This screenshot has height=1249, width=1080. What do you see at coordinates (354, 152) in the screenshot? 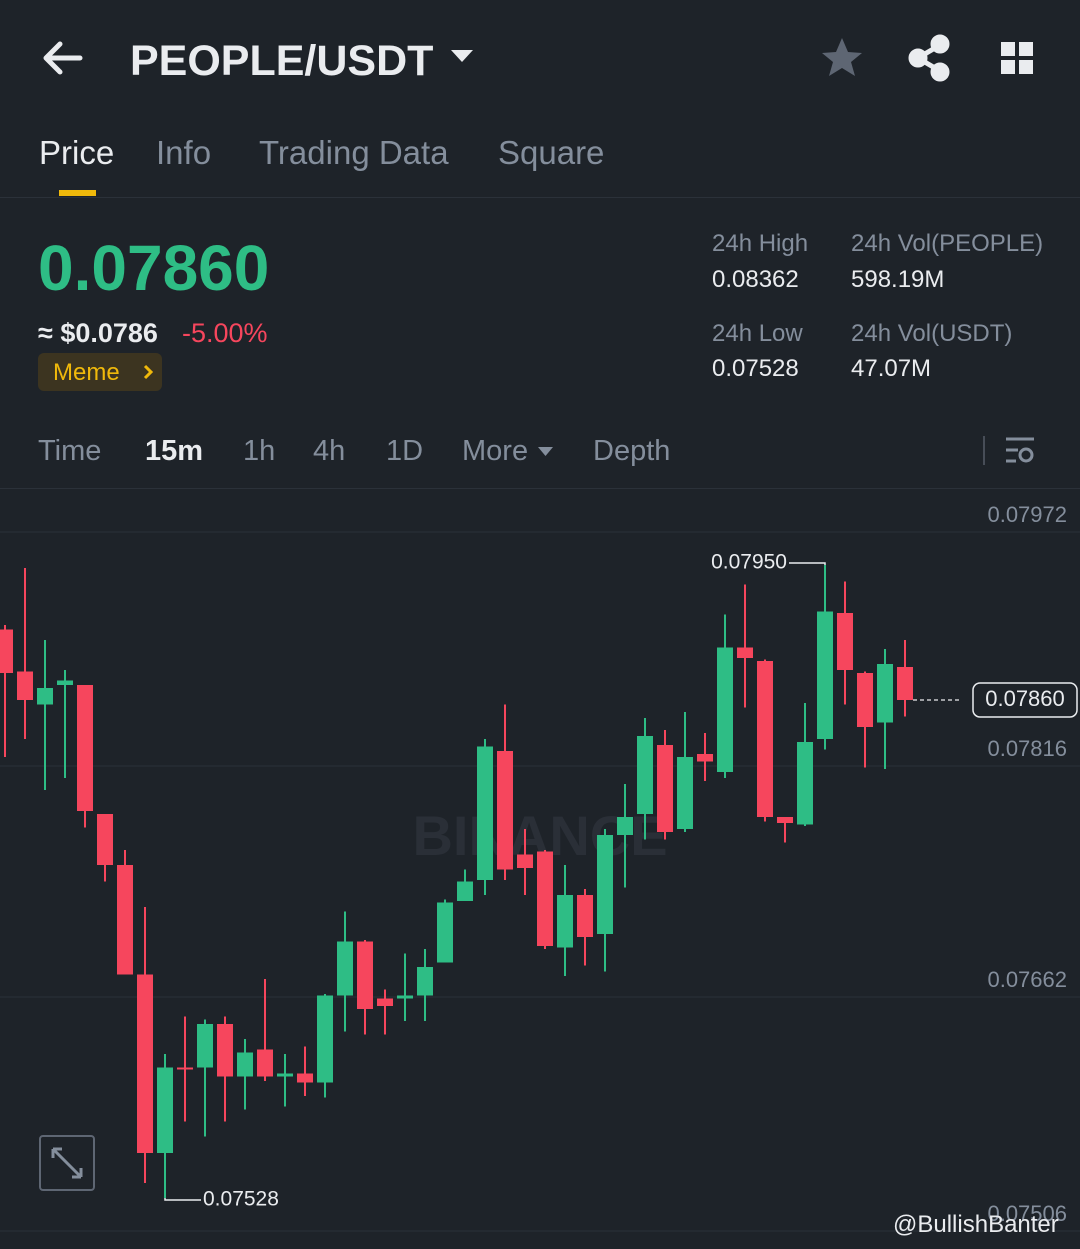
I see `tab: Trading Data` at bounding box center [354, 152].